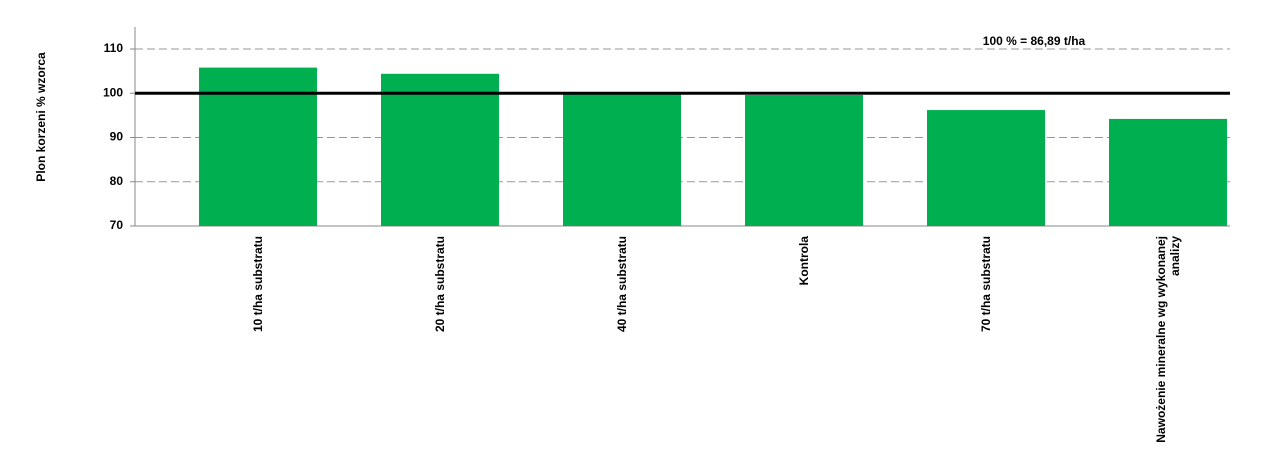 The height and width of the screenshot is (476, 1269). Describe the element at coordinates (1034, 41) in the screenshot. I see `annotation: 100 % = 86,89 t/ha` at that location.